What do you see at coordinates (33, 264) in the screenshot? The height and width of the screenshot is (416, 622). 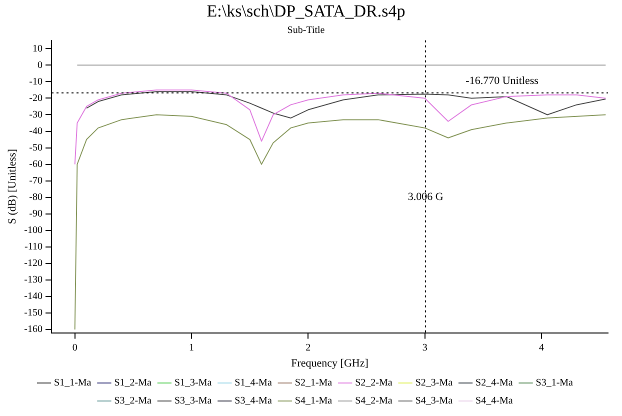 I see `y-tick-label: -120` at bounding box center [33, 264].